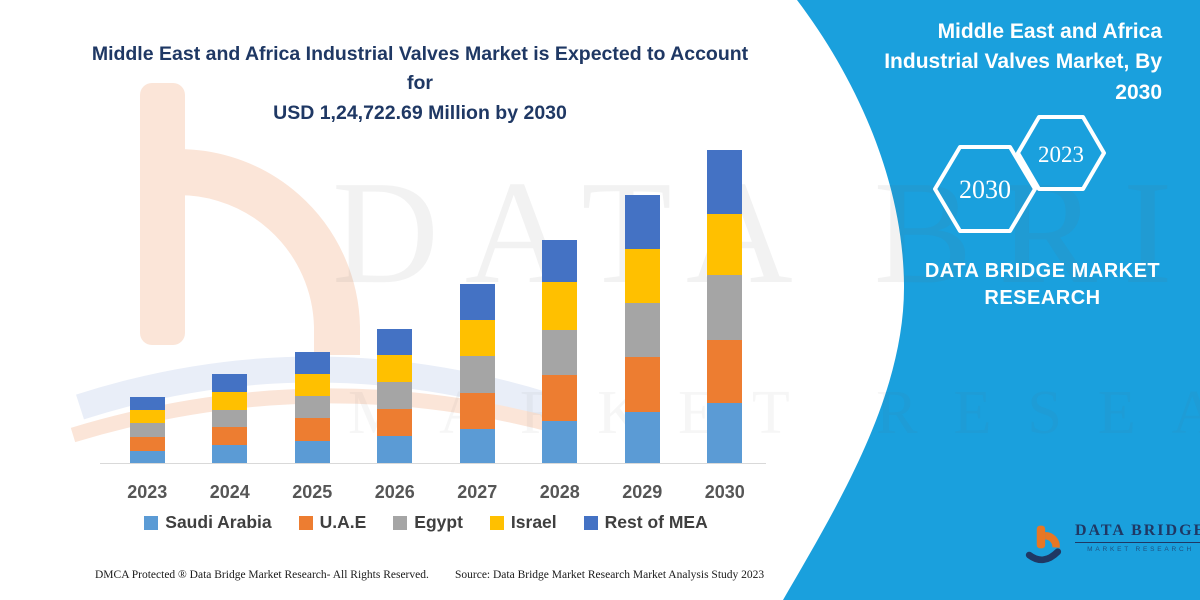  Describe the element at coordinates (1042, 284) in the screenshot. I see `panel-brand-text: DATA BRIDGE MARKET RESEARCH` at that location.